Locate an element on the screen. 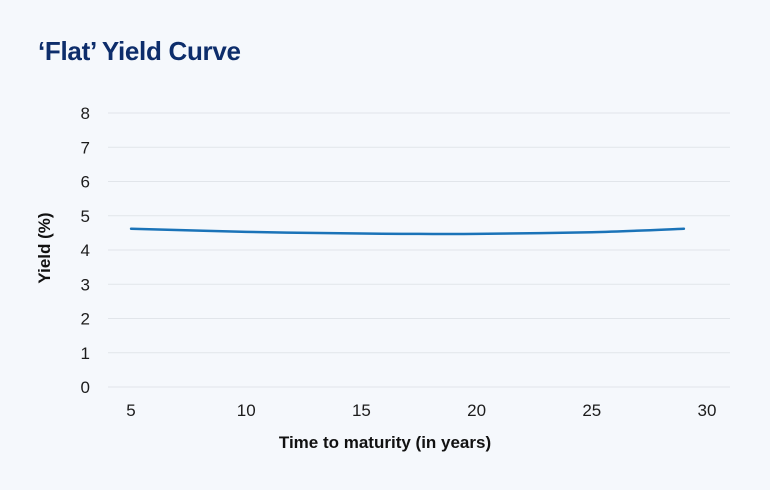  y-tick-label: 1 is located at coordinates (85, 353).